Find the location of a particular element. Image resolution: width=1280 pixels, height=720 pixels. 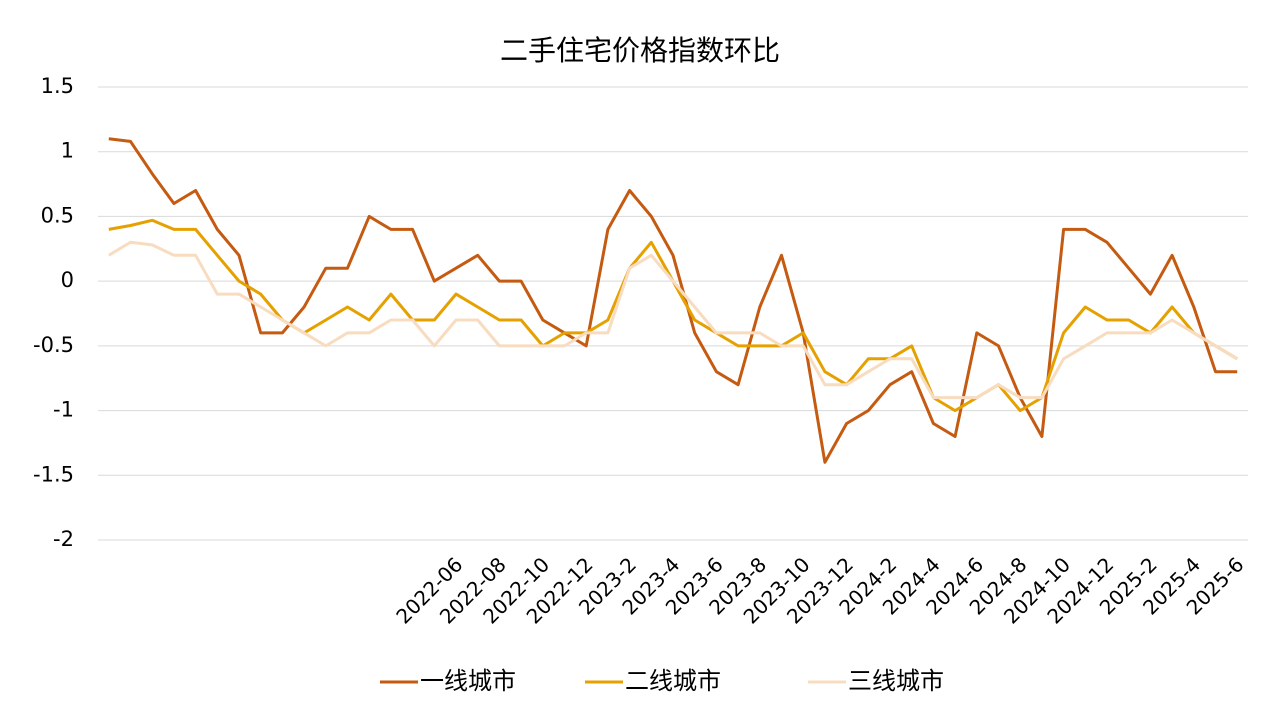

y-tick-label: -1 is located at coordinates (63, 410).